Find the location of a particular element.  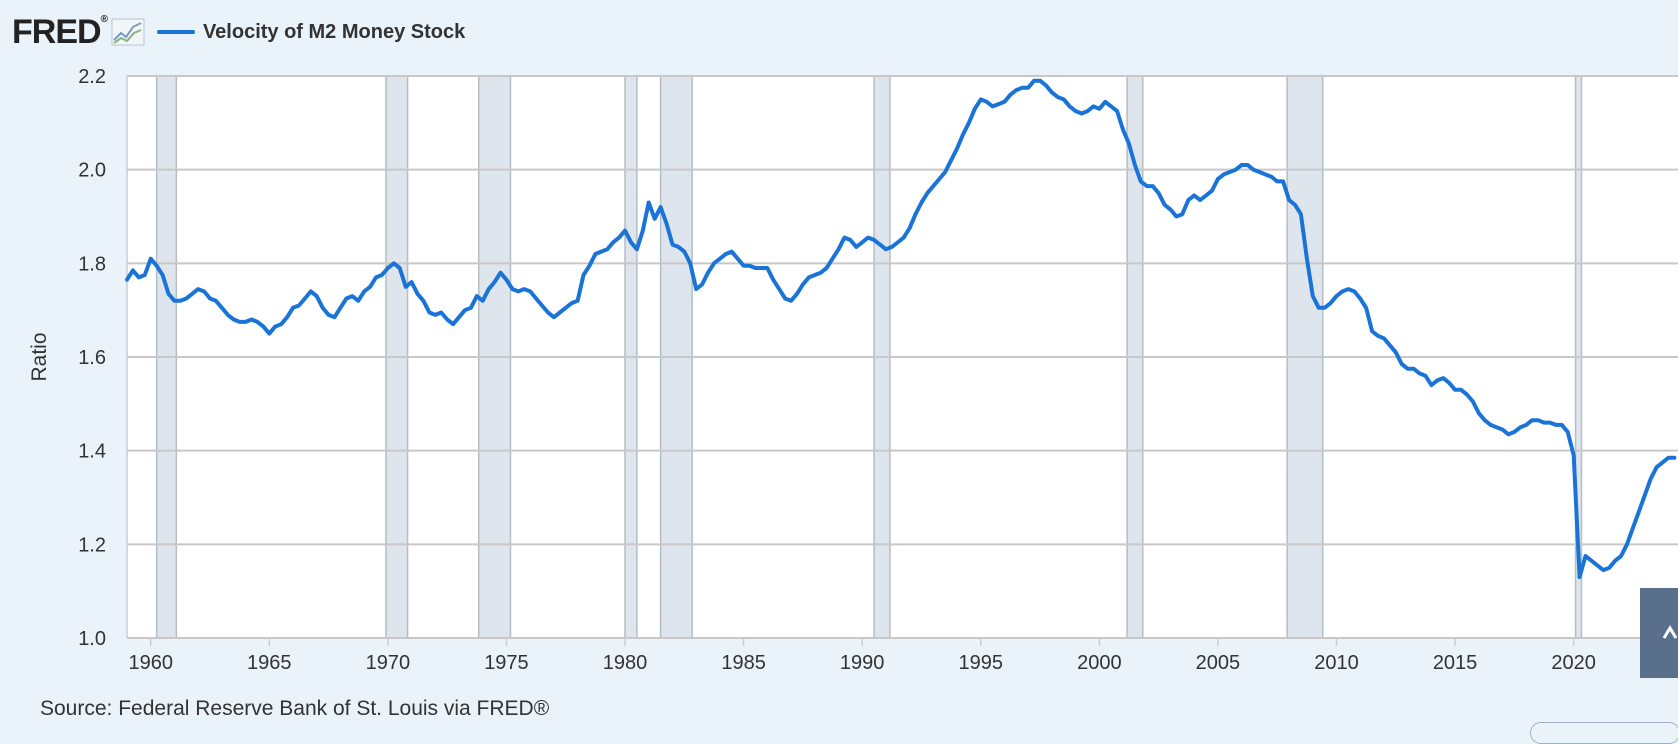

x-tick-label: 1970 is located at coordinates (388, 663).